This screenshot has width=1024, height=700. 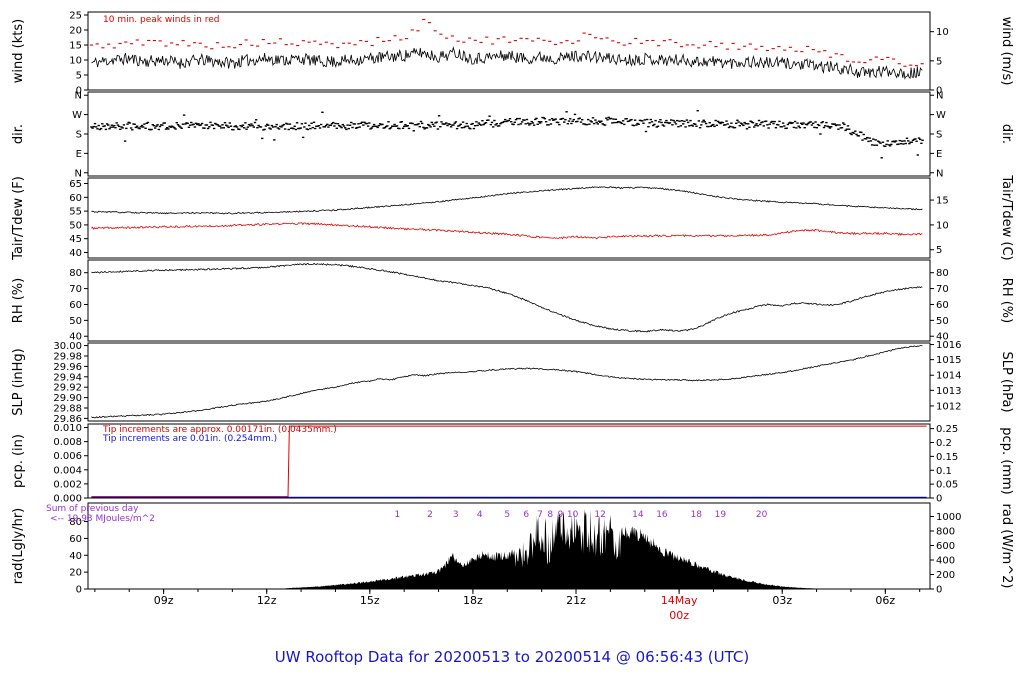 I want to click on y-tick-label: 80, so click(x=75, y=273).